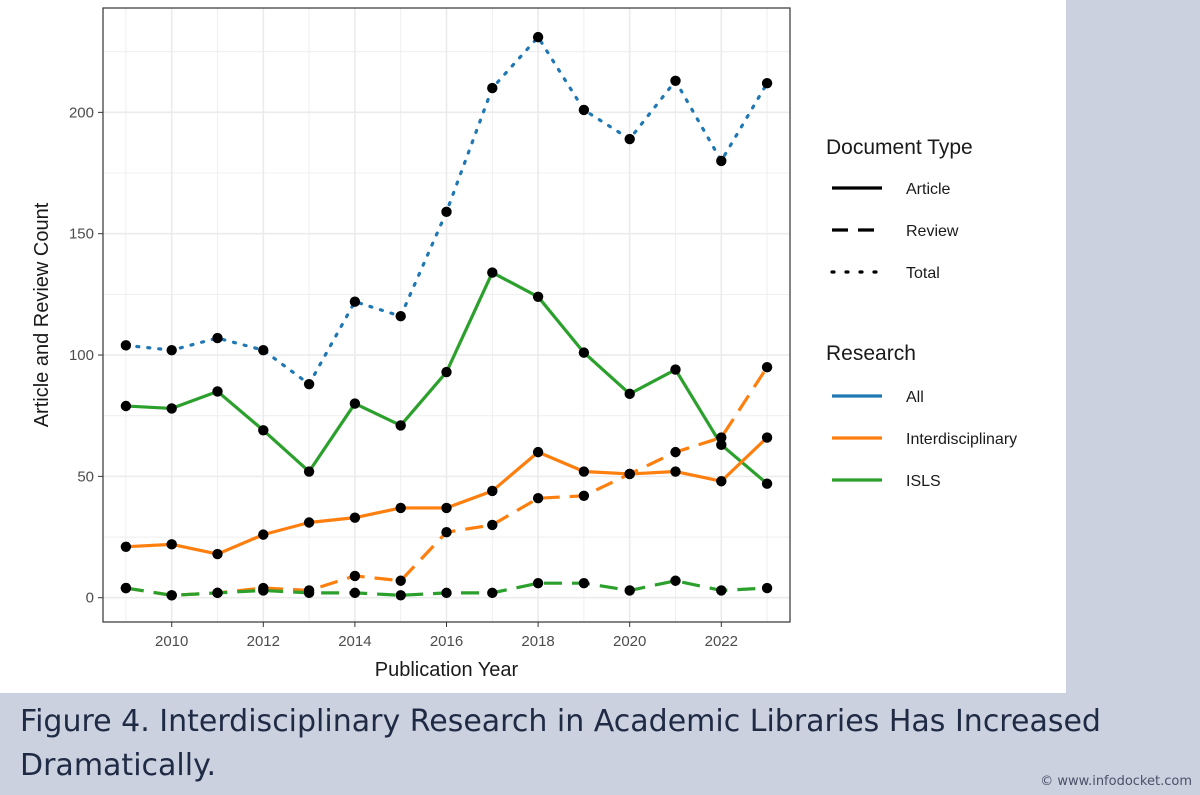 The height and width of the screenshot is (795, 1200). What do you see at coordinates (899, 147) in the screenshot?
I see `legend-title: Document Type` at bounding box center [899, 147].